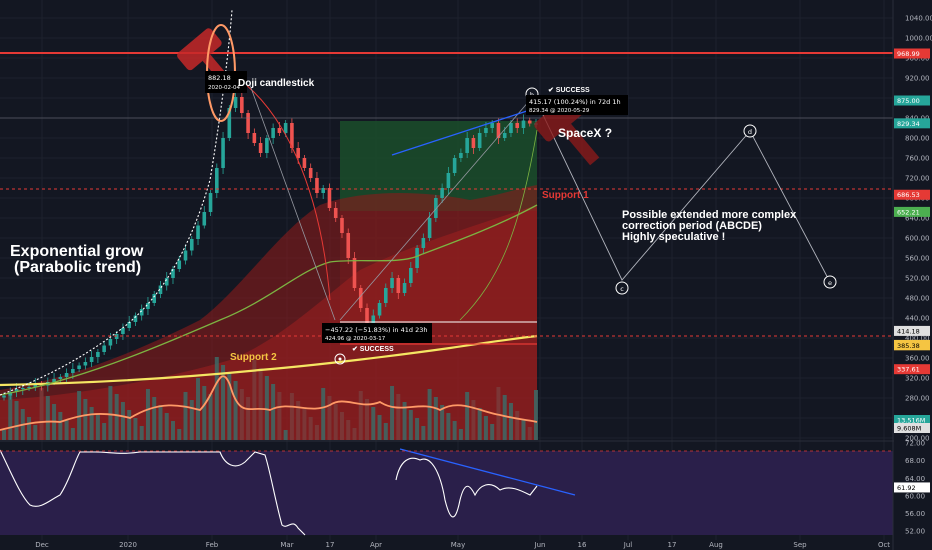  What do you see at coordinates (918, 19) in the screenshot?
I see `price-tick-label: 1040.00` at bounding box center [918, 19].